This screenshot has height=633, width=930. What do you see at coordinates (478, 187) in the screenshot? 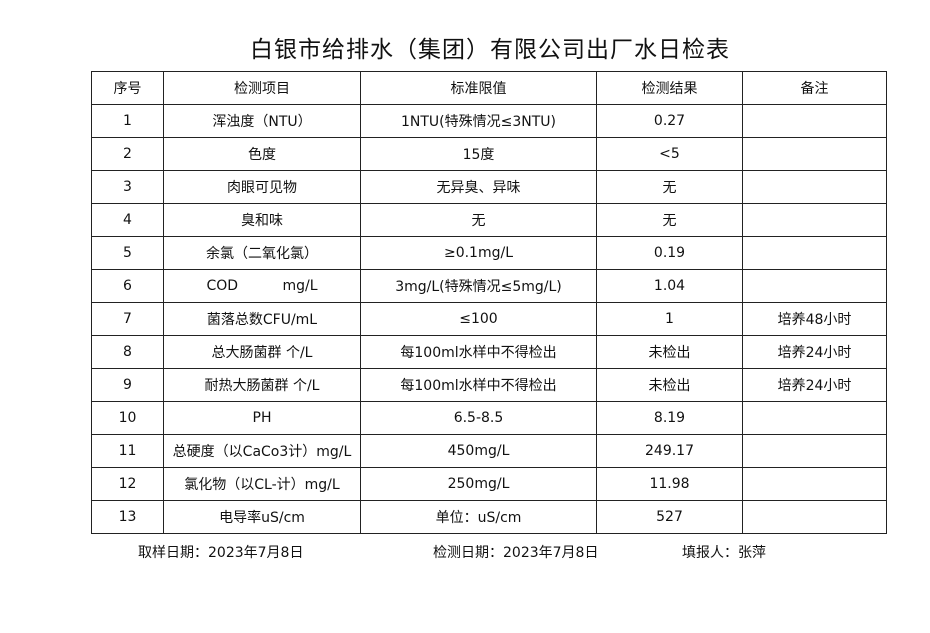
I see `cell-limit: 无异臭、异味` at bounding box center [478, 187].